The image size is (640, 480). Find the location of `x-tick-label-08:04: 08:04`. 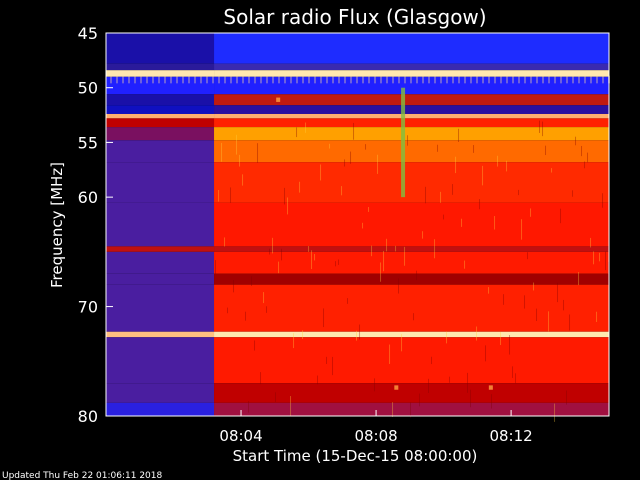

x-tick-label-08:04: 08:04 is located at coordinates (240, 436).